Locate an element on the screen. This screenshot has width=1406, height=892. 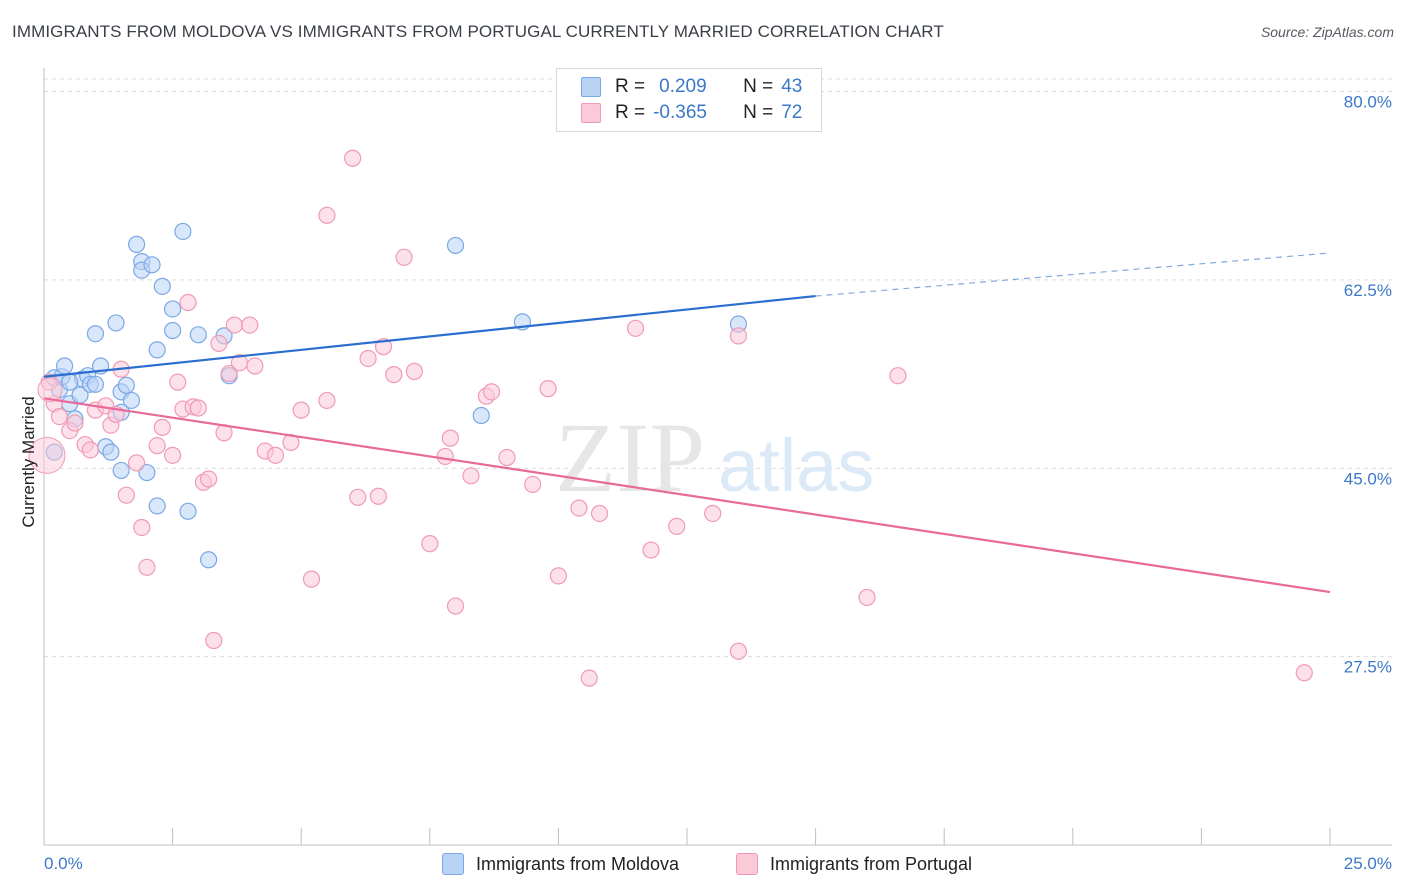
bottom-legend-moldova: Immigrants from Moldova is located at coordinates (560, 864).